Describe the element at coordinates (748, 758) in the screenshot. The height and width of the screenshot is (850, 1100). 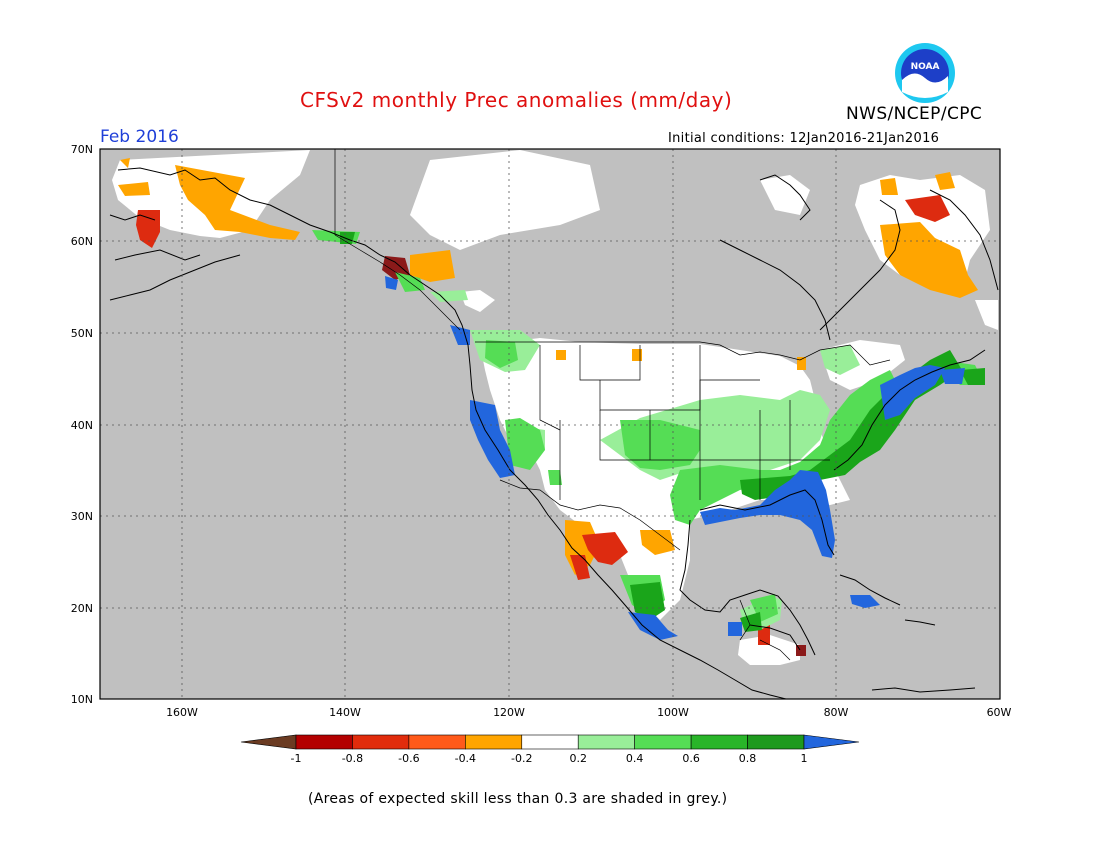
I see `colorbar-label: 0.8` at that location.